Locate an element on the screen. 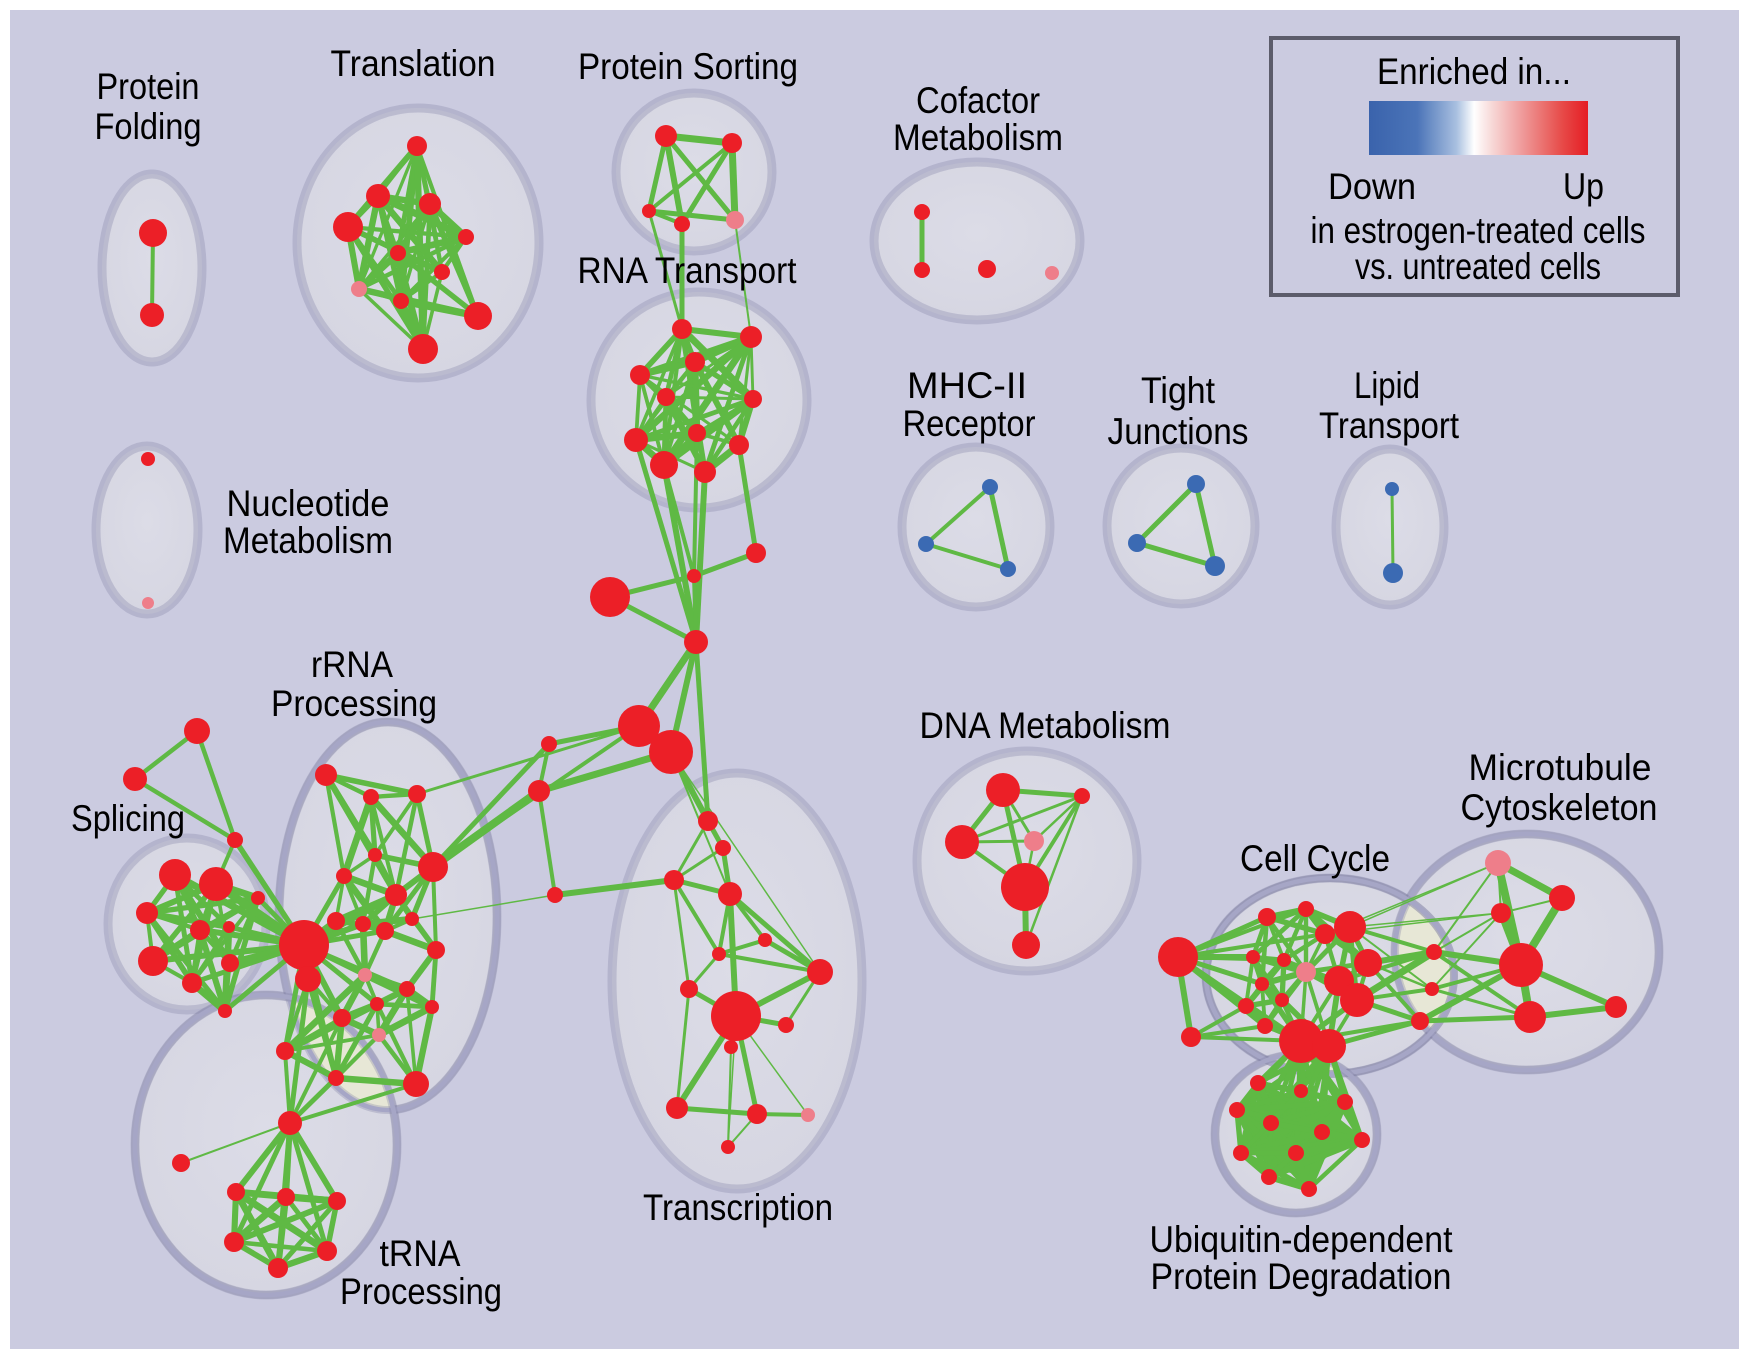 Image resolution: width=1750 pixels, height=1360 pixels. svg-text: Receptor is located at coordinates (969, 423).